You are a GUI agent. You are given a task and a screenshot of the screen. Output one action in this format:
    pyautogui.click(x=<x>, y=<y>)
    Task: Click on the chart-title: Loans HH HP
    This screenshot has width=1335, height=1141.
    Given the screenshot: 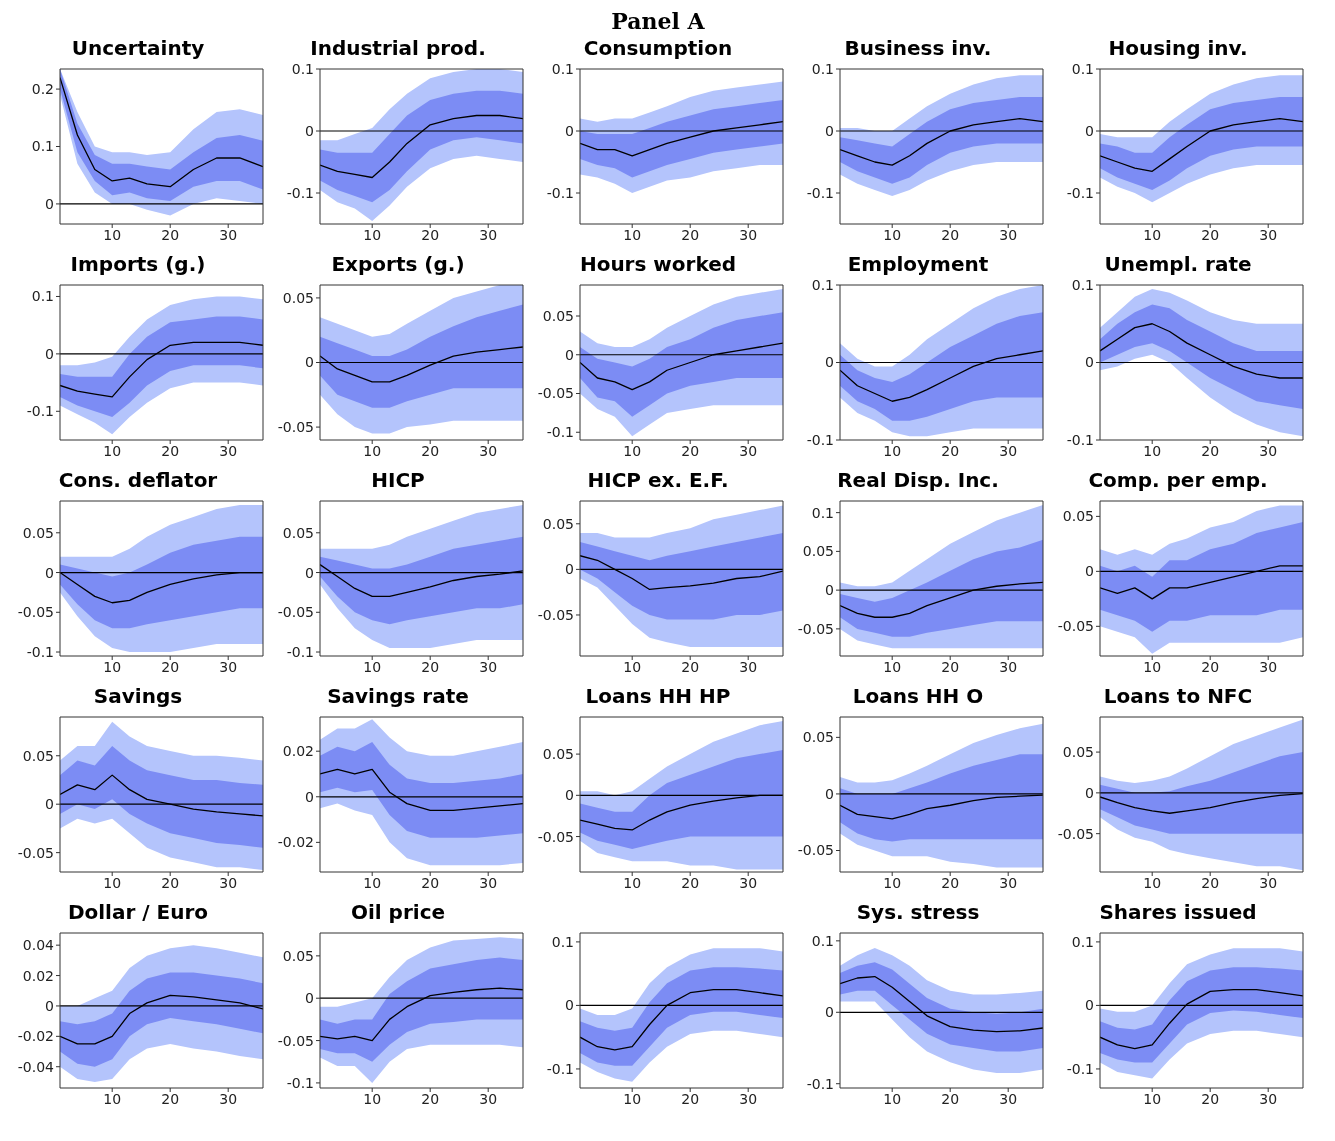 What is the action you would take?
    pyautogui.click(x=658, y=696)
    